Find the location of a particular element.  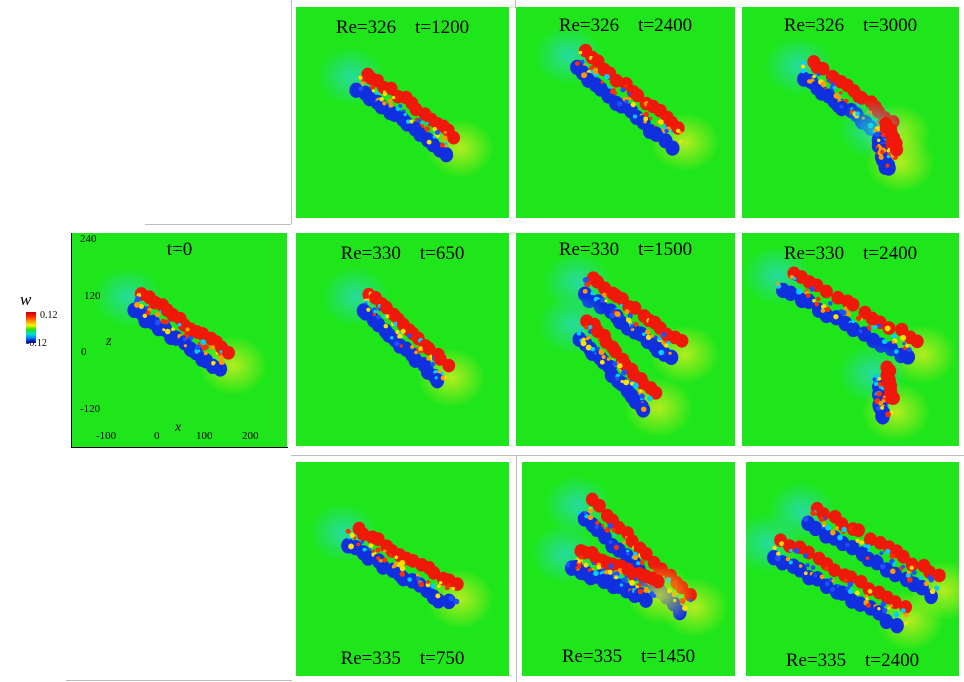

y-tick: 0 is located at coordinates (84, 352).